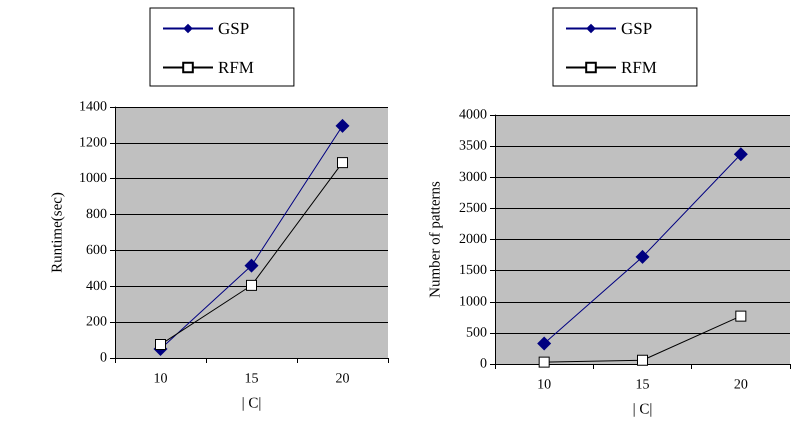 This screenshot has height=422, width=796. Describe the element at coordinates (96, 286) in the screenshot. I see `y-tick-label: 400` at that location.